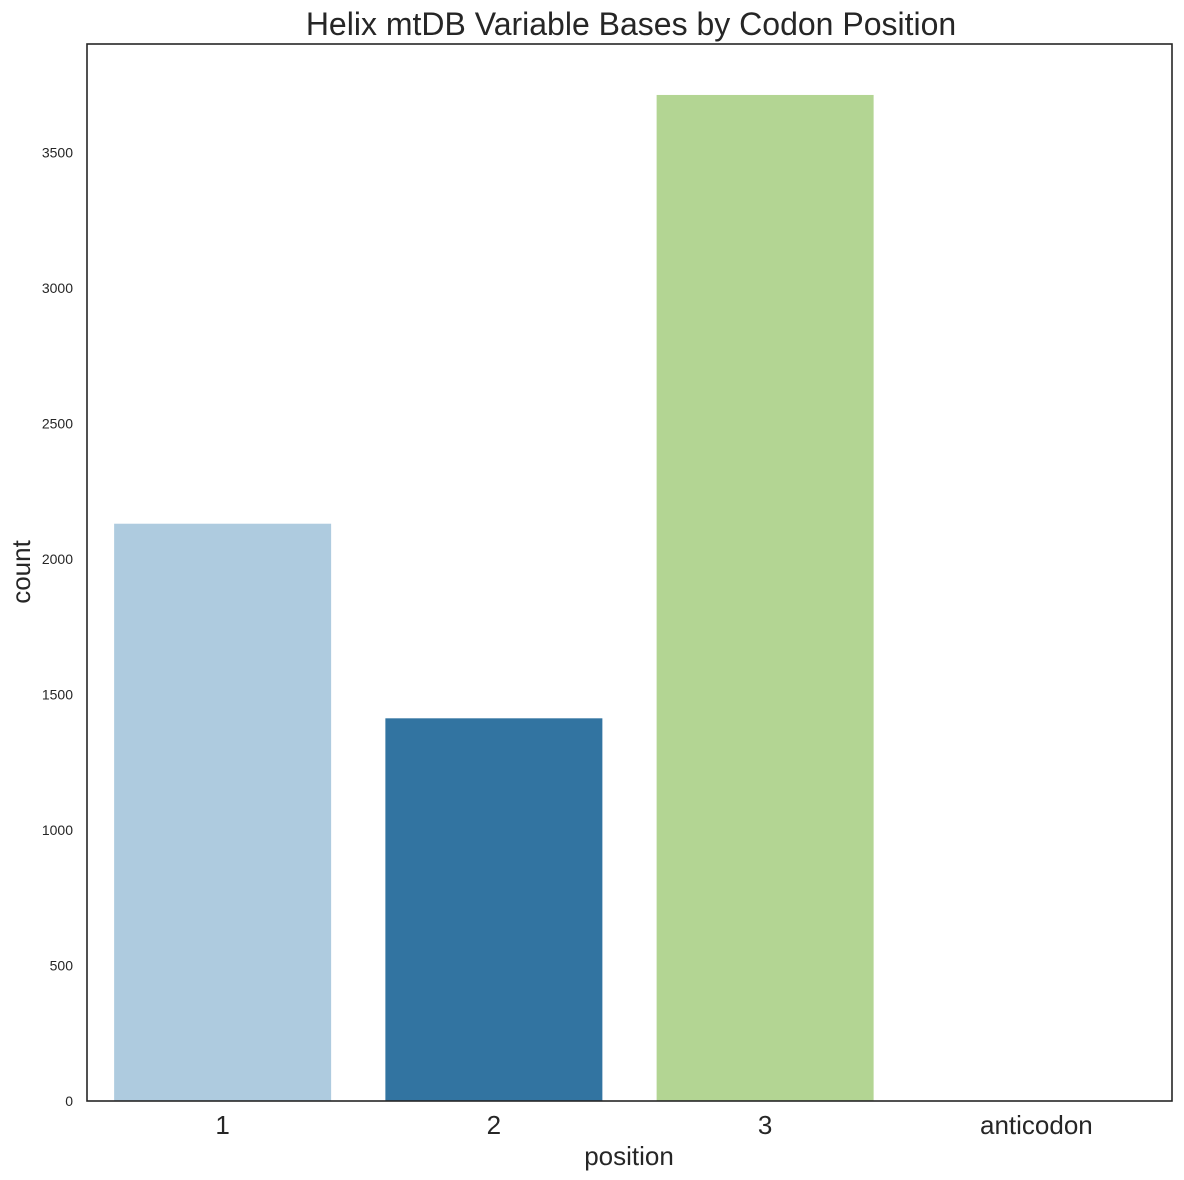 Image resolution: width=1184 pixels, height=1180 pixels. Describe the element at coordinates (57, 559) in the screenshot. I see `y-tick-label: 2000` at that location.